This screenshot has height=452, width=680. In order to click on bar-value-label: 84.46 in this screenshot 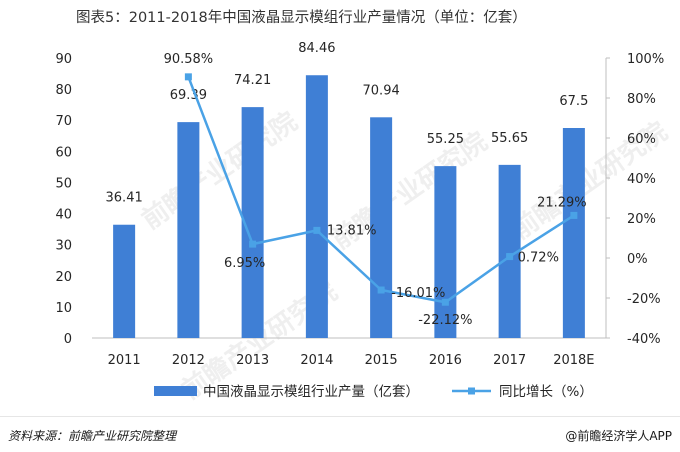, I will do `click(316, 48)`.